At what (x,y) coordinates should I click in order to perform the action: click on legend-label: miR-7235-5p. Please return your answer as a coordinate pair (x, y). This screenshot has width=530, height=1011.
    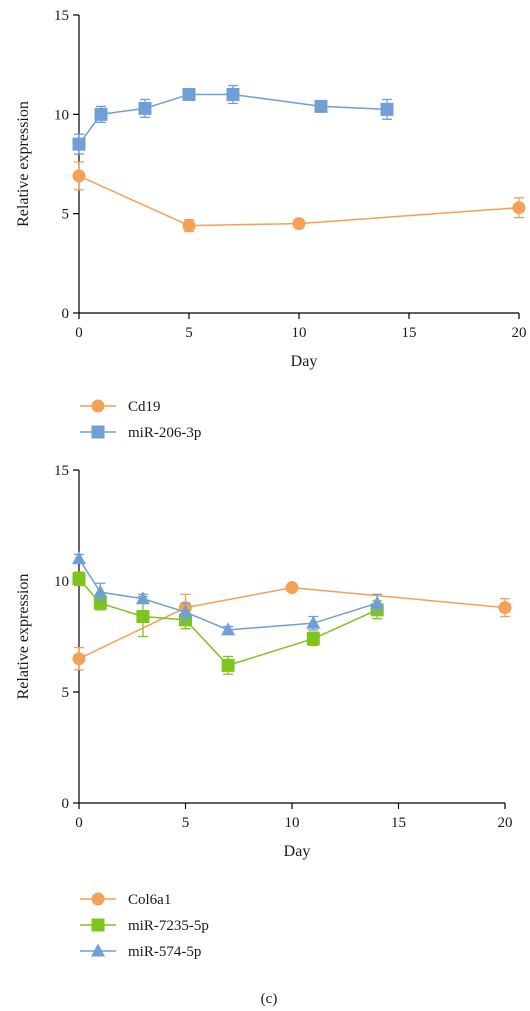
    Looking at the image, I should click on (168, 926).